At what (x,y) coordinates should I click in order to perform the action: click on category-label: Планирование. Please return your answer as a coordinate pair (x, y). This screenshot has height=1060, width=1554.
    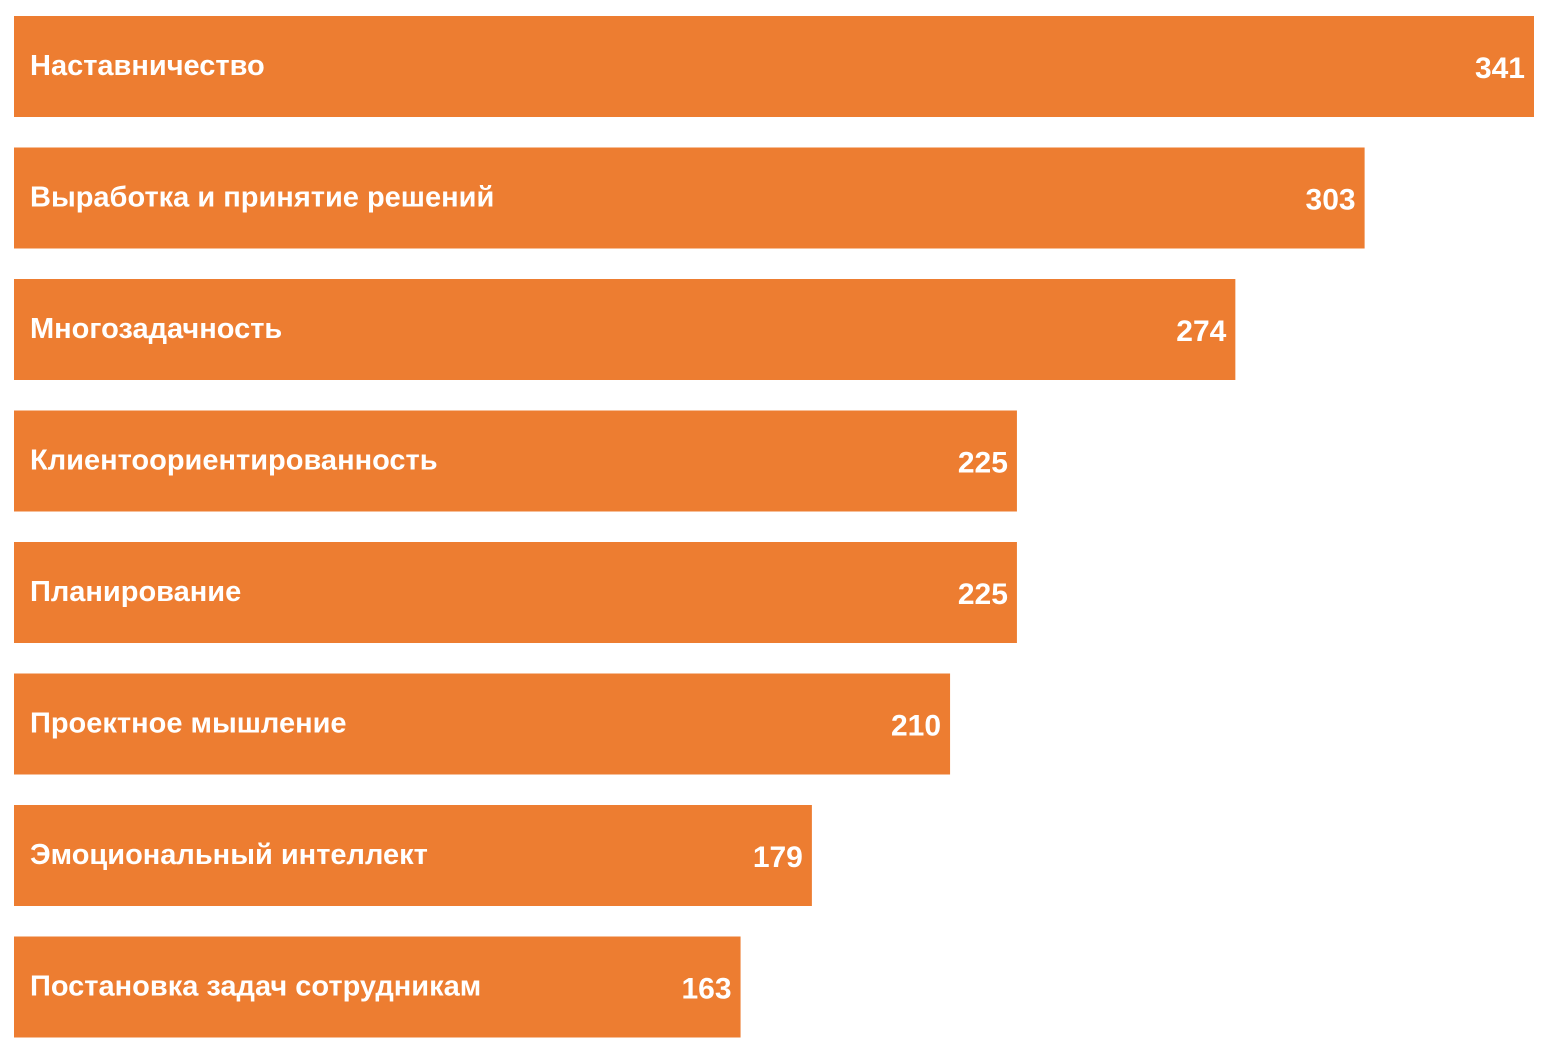
    Looking at the image, I should click on (135, 592).